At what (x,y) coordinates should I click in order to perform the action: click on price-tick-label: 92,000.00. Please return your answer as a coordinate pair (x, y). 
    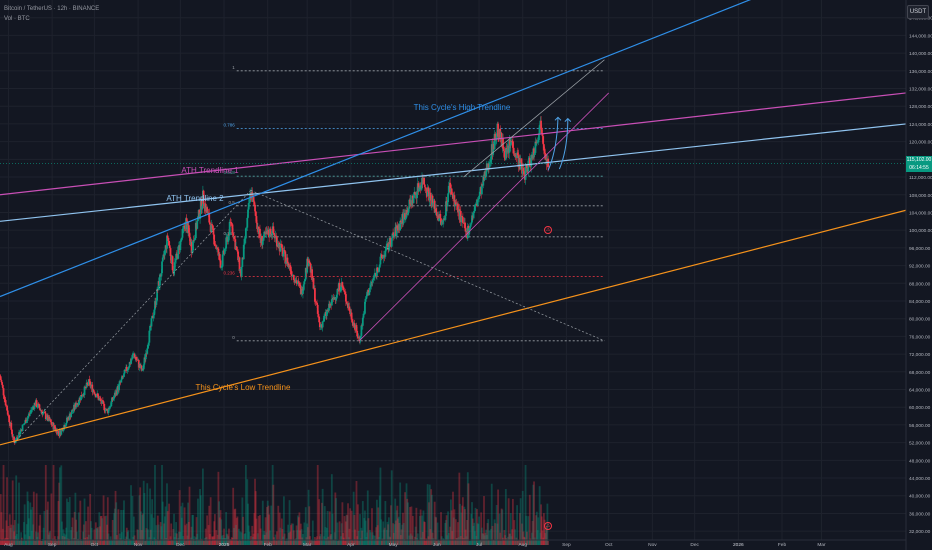
    Looking at the image, I should click on (920, 267).